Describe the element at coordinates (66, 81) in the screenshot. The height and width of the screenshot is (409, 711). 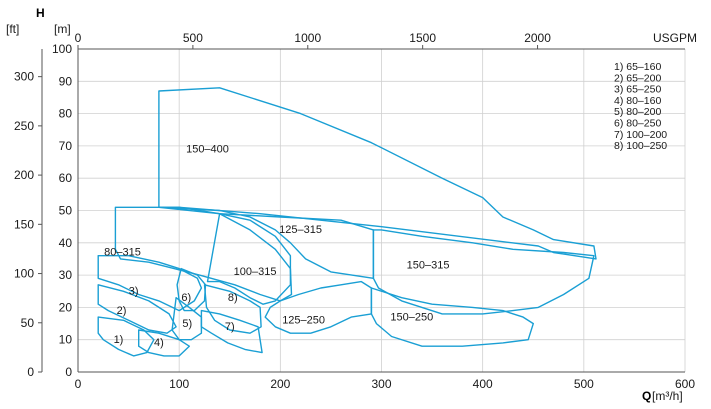
I see `y-tick-label: 90` at that location.